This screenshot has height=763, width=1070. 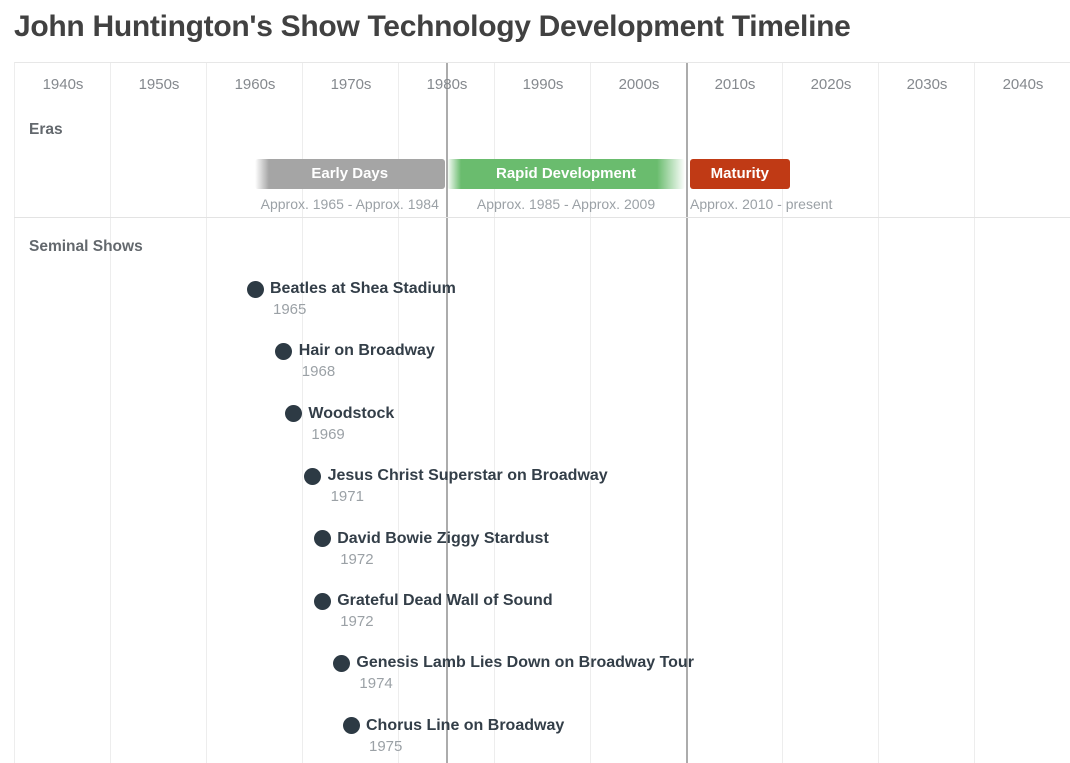 What do you see at coordinates (386, 746) in the screenshot?
I see `event-year: 1975` at bounding box center [386, 746].